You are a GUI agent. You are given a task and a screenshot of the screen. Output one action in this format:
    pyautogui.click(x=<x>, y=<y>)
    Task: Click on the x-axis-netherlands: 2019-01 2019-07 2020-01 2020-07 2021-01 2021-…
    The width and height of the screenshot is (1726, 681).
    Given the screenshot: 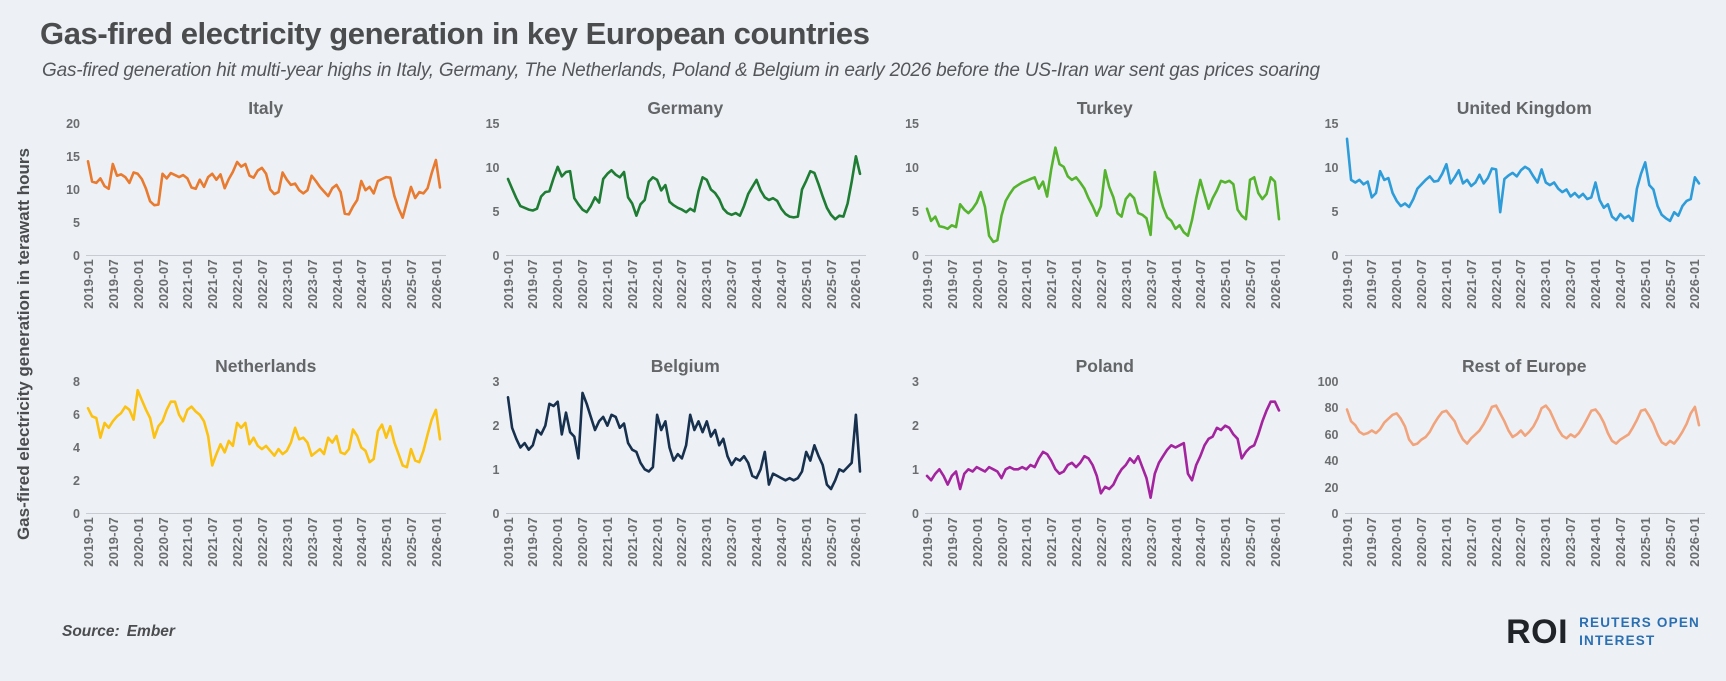 What is the action you would take?
    pyautogui.click(x=263, y=558)
    